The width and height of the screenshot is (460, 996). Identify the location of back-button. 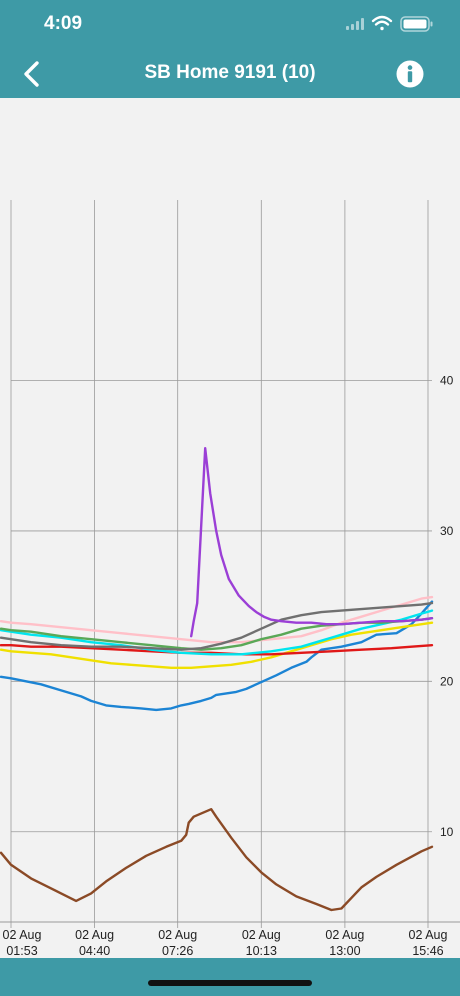
(32, 74).